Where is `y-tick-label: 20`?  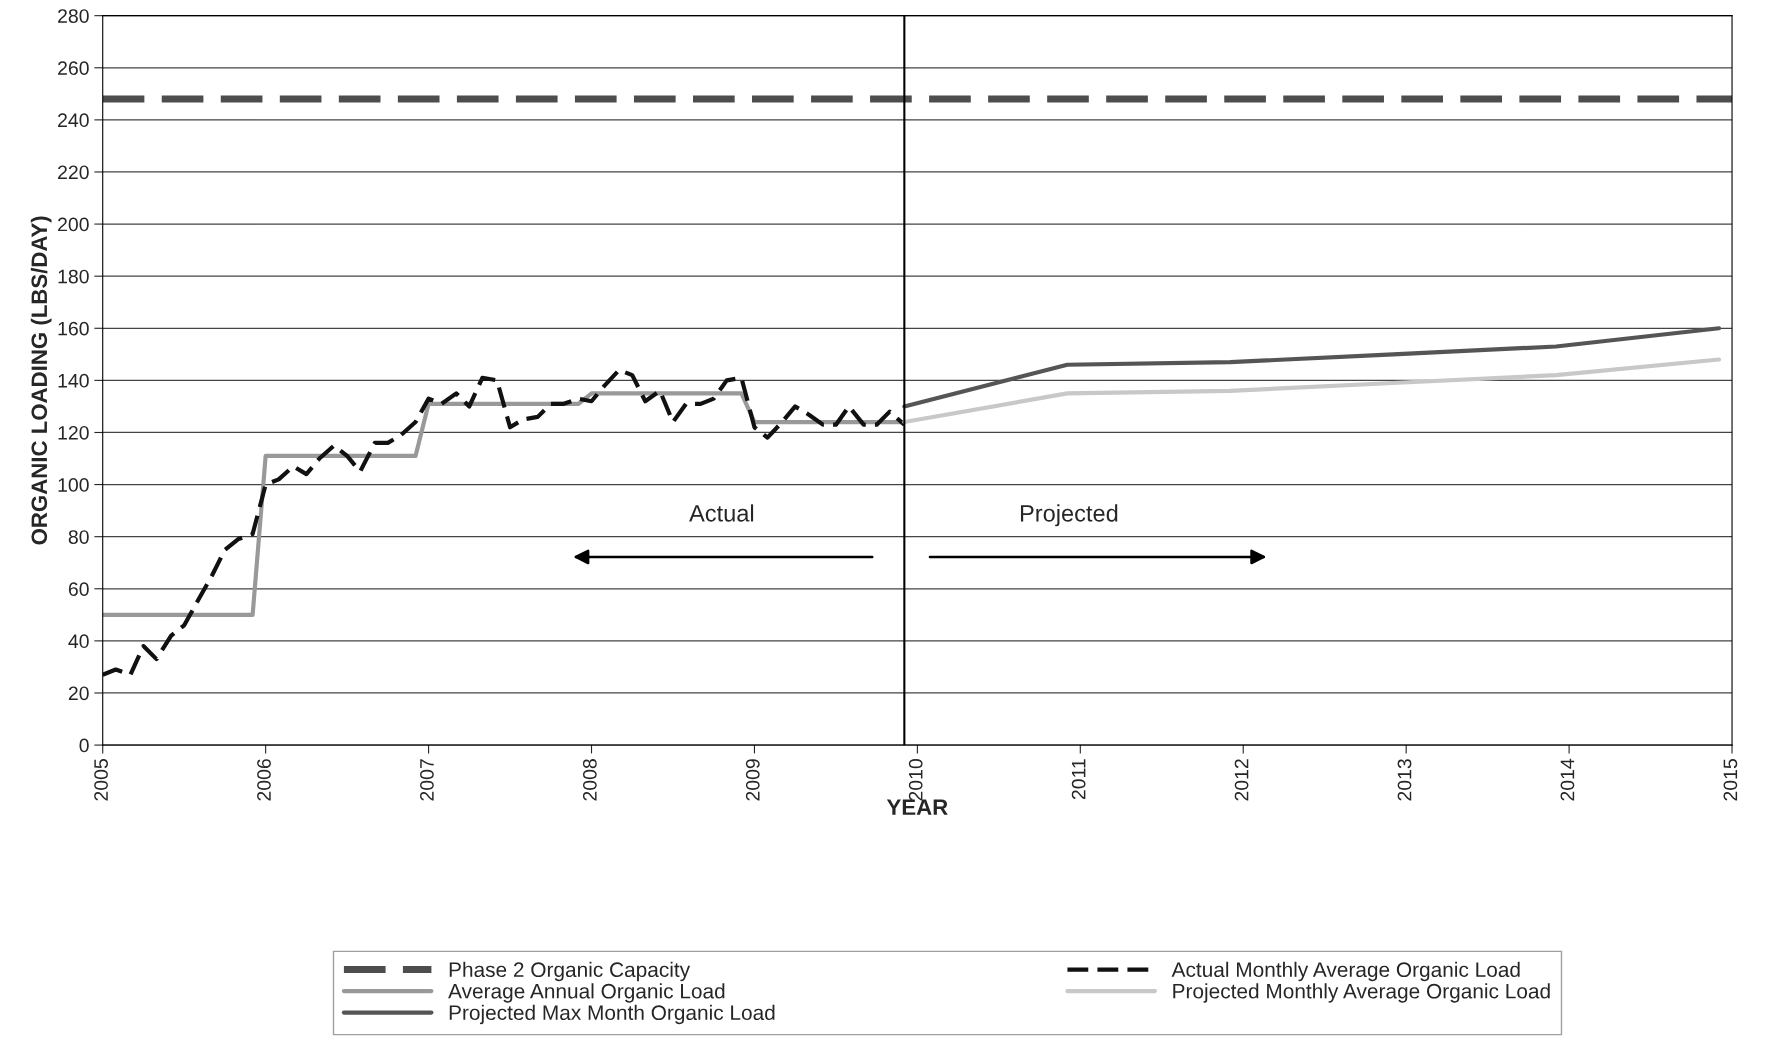
y-tick-label: 20 is located at coordinates (78, 693).